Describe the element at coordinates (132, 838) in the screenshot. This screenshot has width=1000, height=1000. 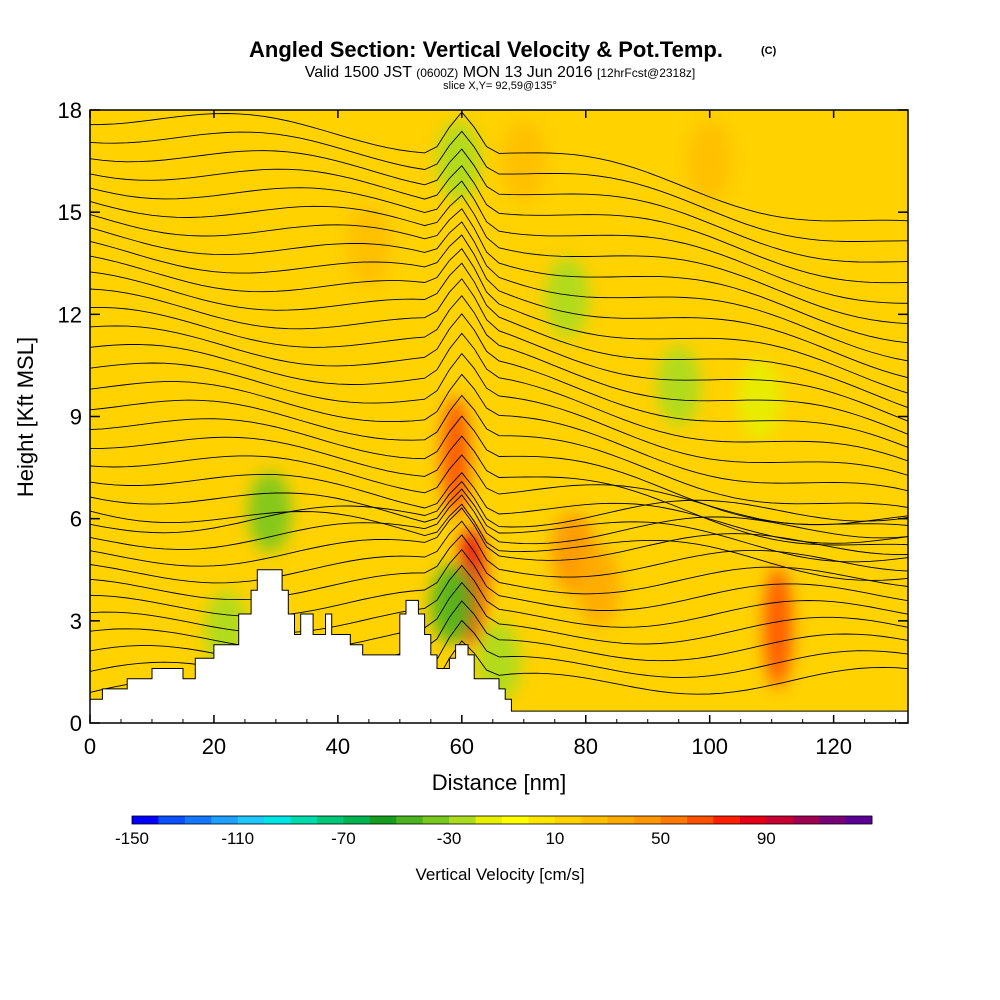
I see `colorbar-tick-label-0: -150` at that location.